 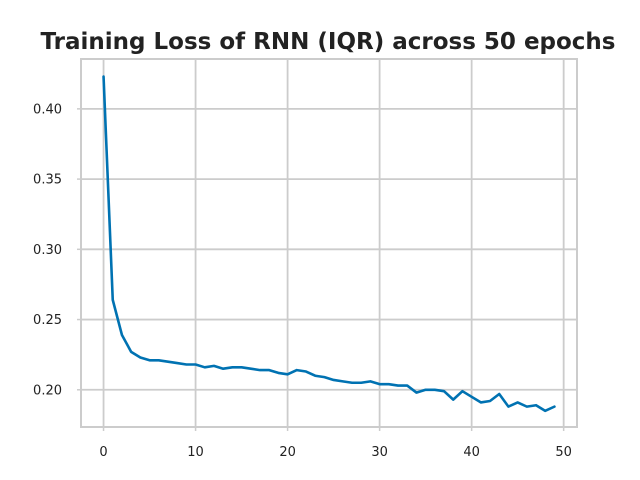 I want to click on y-tick-label: 0.20, so click(x=47, y=390).